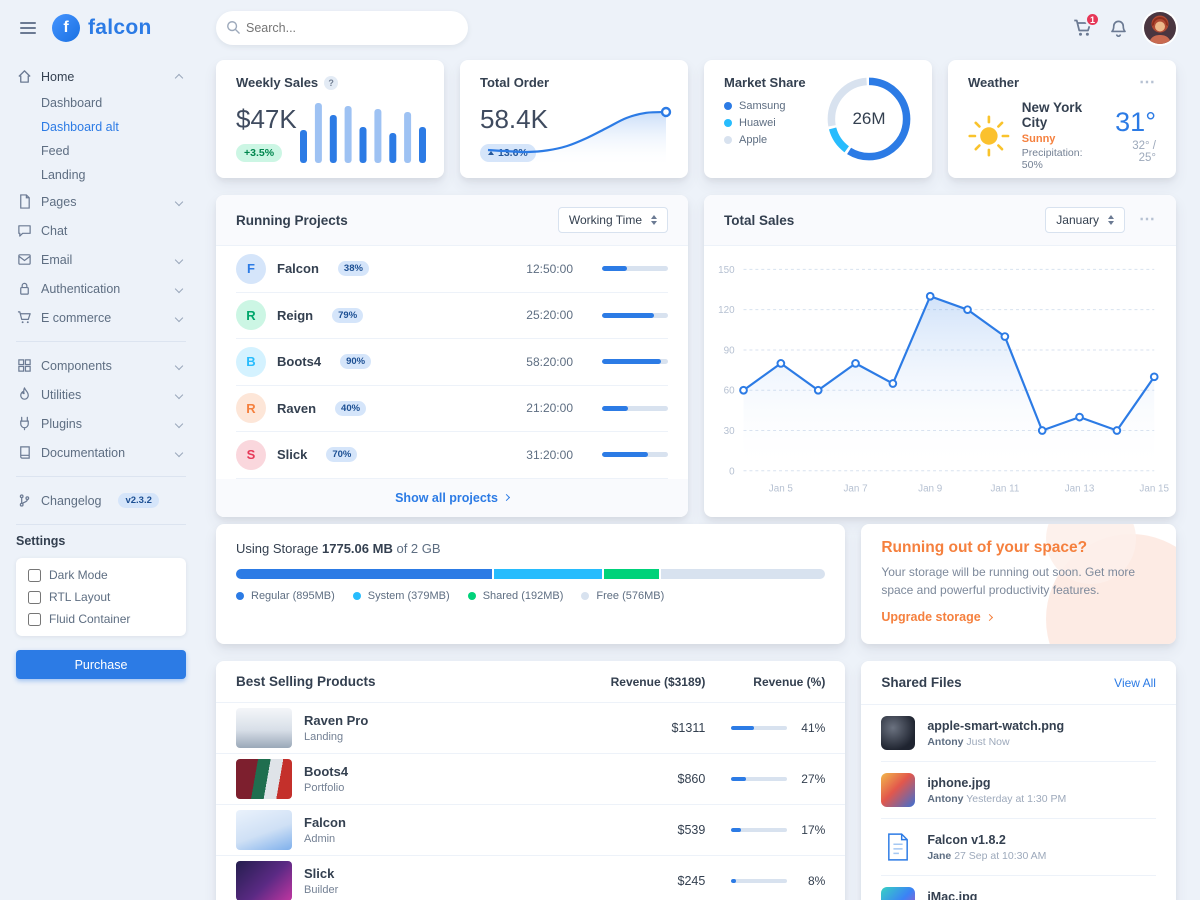 This screenshot has height=900, width=1200. Describe the element at coordinates (326, 771) in the screenshot. I see `product-name: Boots4` at that location.